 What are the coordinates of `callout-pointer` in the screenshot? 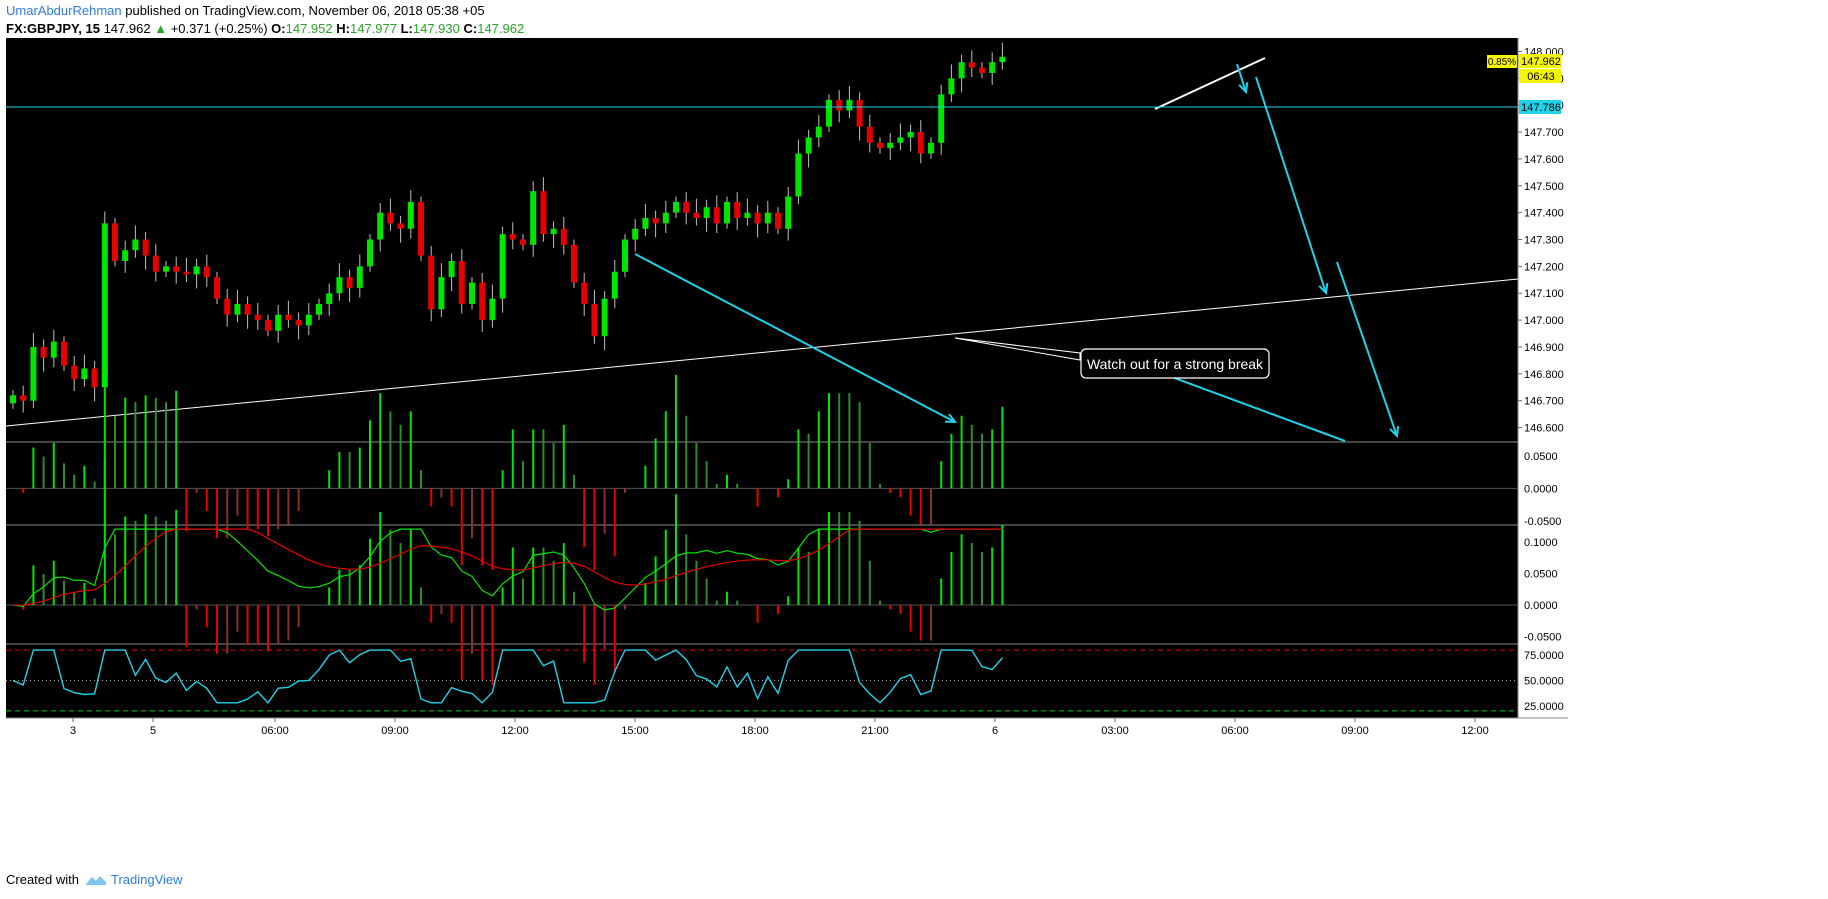 It's located at (1017, 349).